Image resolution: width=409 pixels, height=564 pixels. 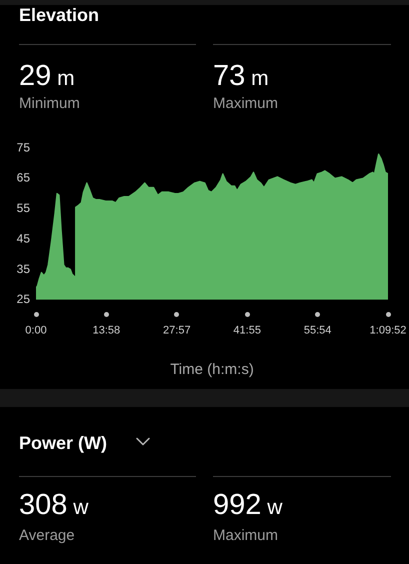 What do you see at coordinates (23, 299) in the screenshot?
I see `y-tick-label: 25` at bounding box center [23, 299].